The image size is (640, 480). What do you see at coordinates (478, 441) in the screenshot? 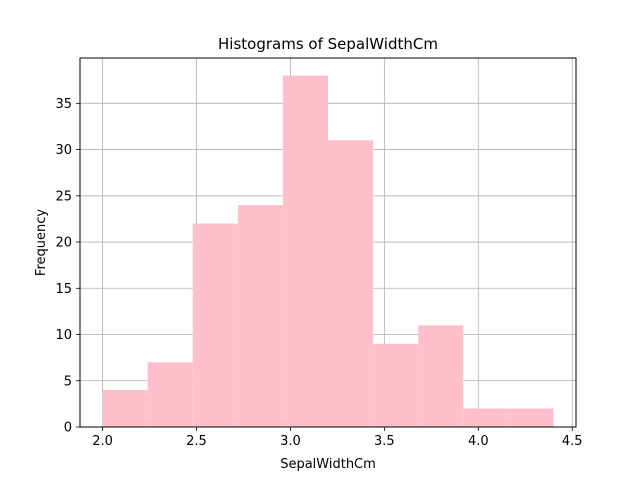
I see `x-tick-label: 4.0` at bounding box center [478, 441].